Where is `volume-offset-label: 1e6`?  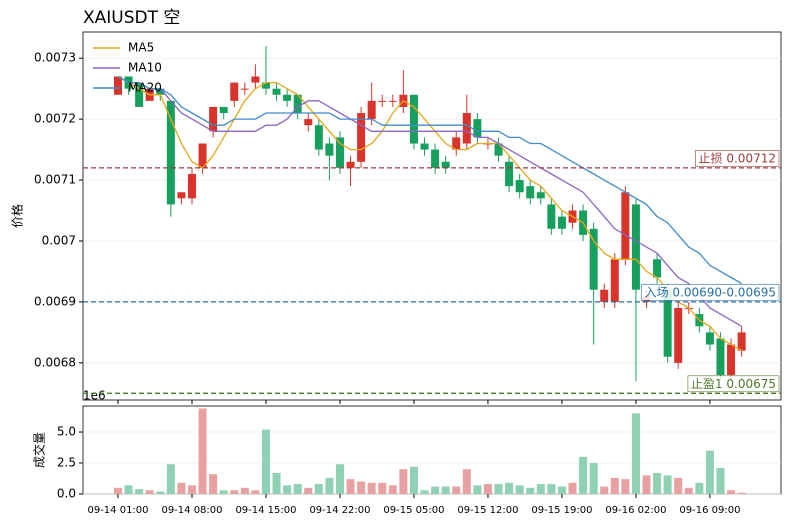
volume-offset-label: 1e6 is located at coordinates (94, 396).